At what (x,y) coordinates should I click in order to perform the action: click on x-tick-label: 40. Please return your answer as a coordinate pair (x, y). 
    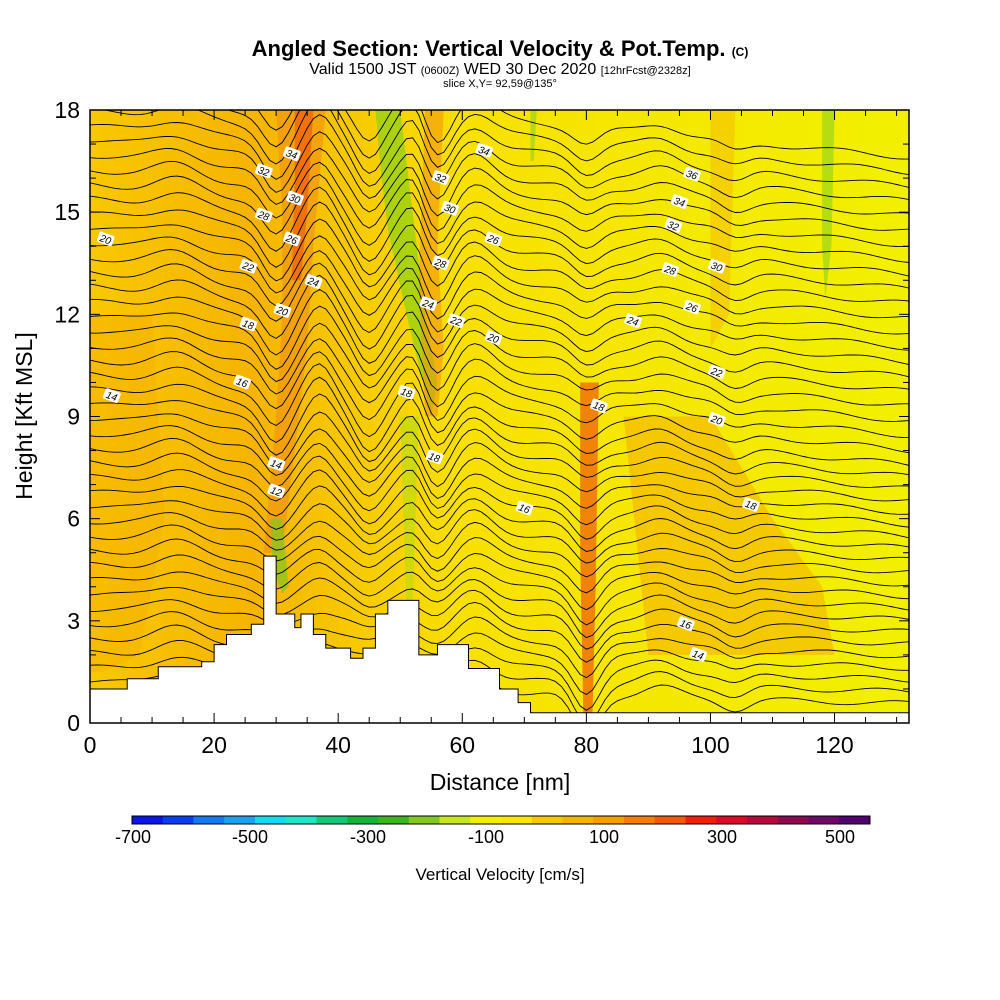
    Looking at the image, I should click on (338, 745).